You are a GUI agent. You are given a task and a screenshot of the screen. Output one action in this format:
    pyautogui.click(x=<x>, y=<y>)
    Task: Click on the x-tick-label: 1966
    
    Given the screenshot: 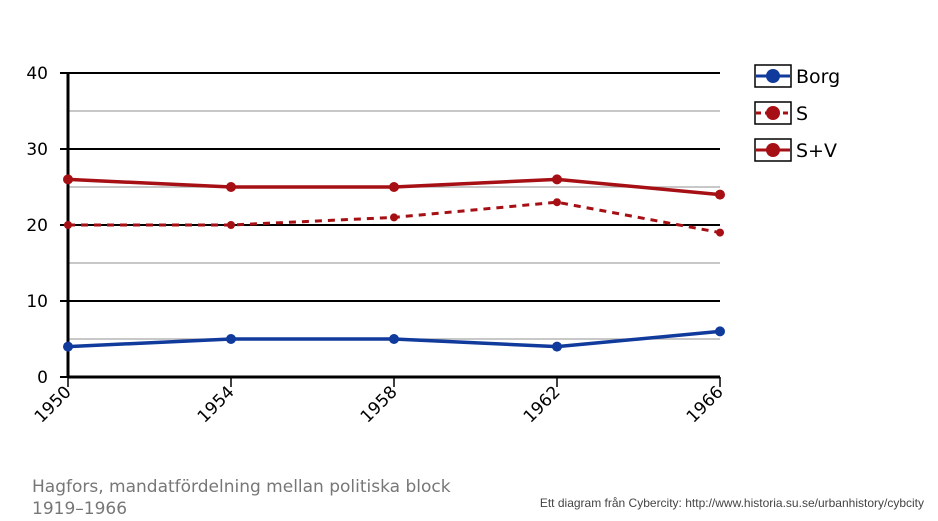 What is the action you would take?
    pyautogui.click(x=705, y=404)
    